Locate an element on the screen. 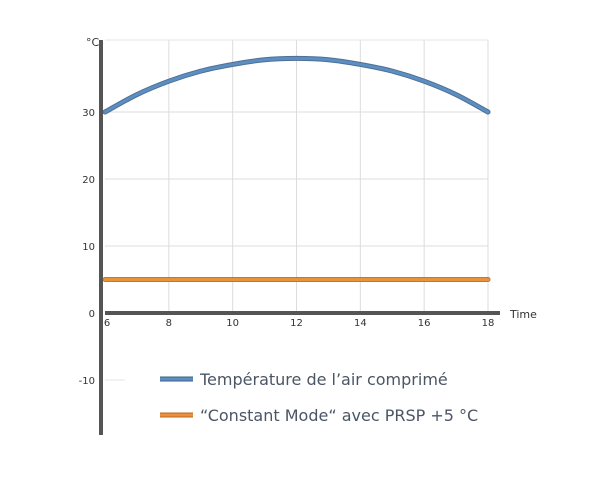 Image resolution: width=600 pixels, height=487 pixels. x-axis-label: Time is located at coordinates (523, 314).